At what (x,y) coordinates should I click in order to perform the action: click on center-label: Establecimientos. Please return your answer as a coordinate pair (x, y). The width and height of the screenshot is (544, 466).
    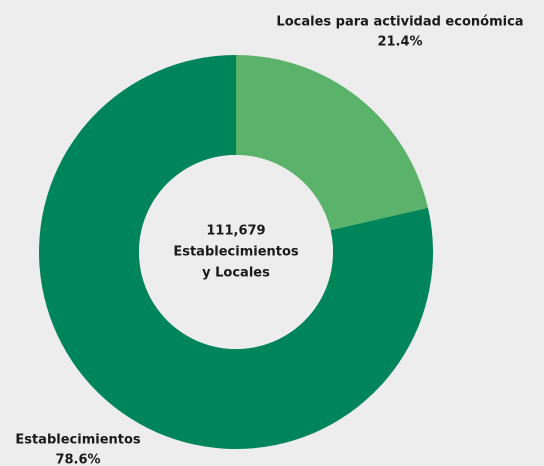
    Looking at the image, I should click on (236, 252).